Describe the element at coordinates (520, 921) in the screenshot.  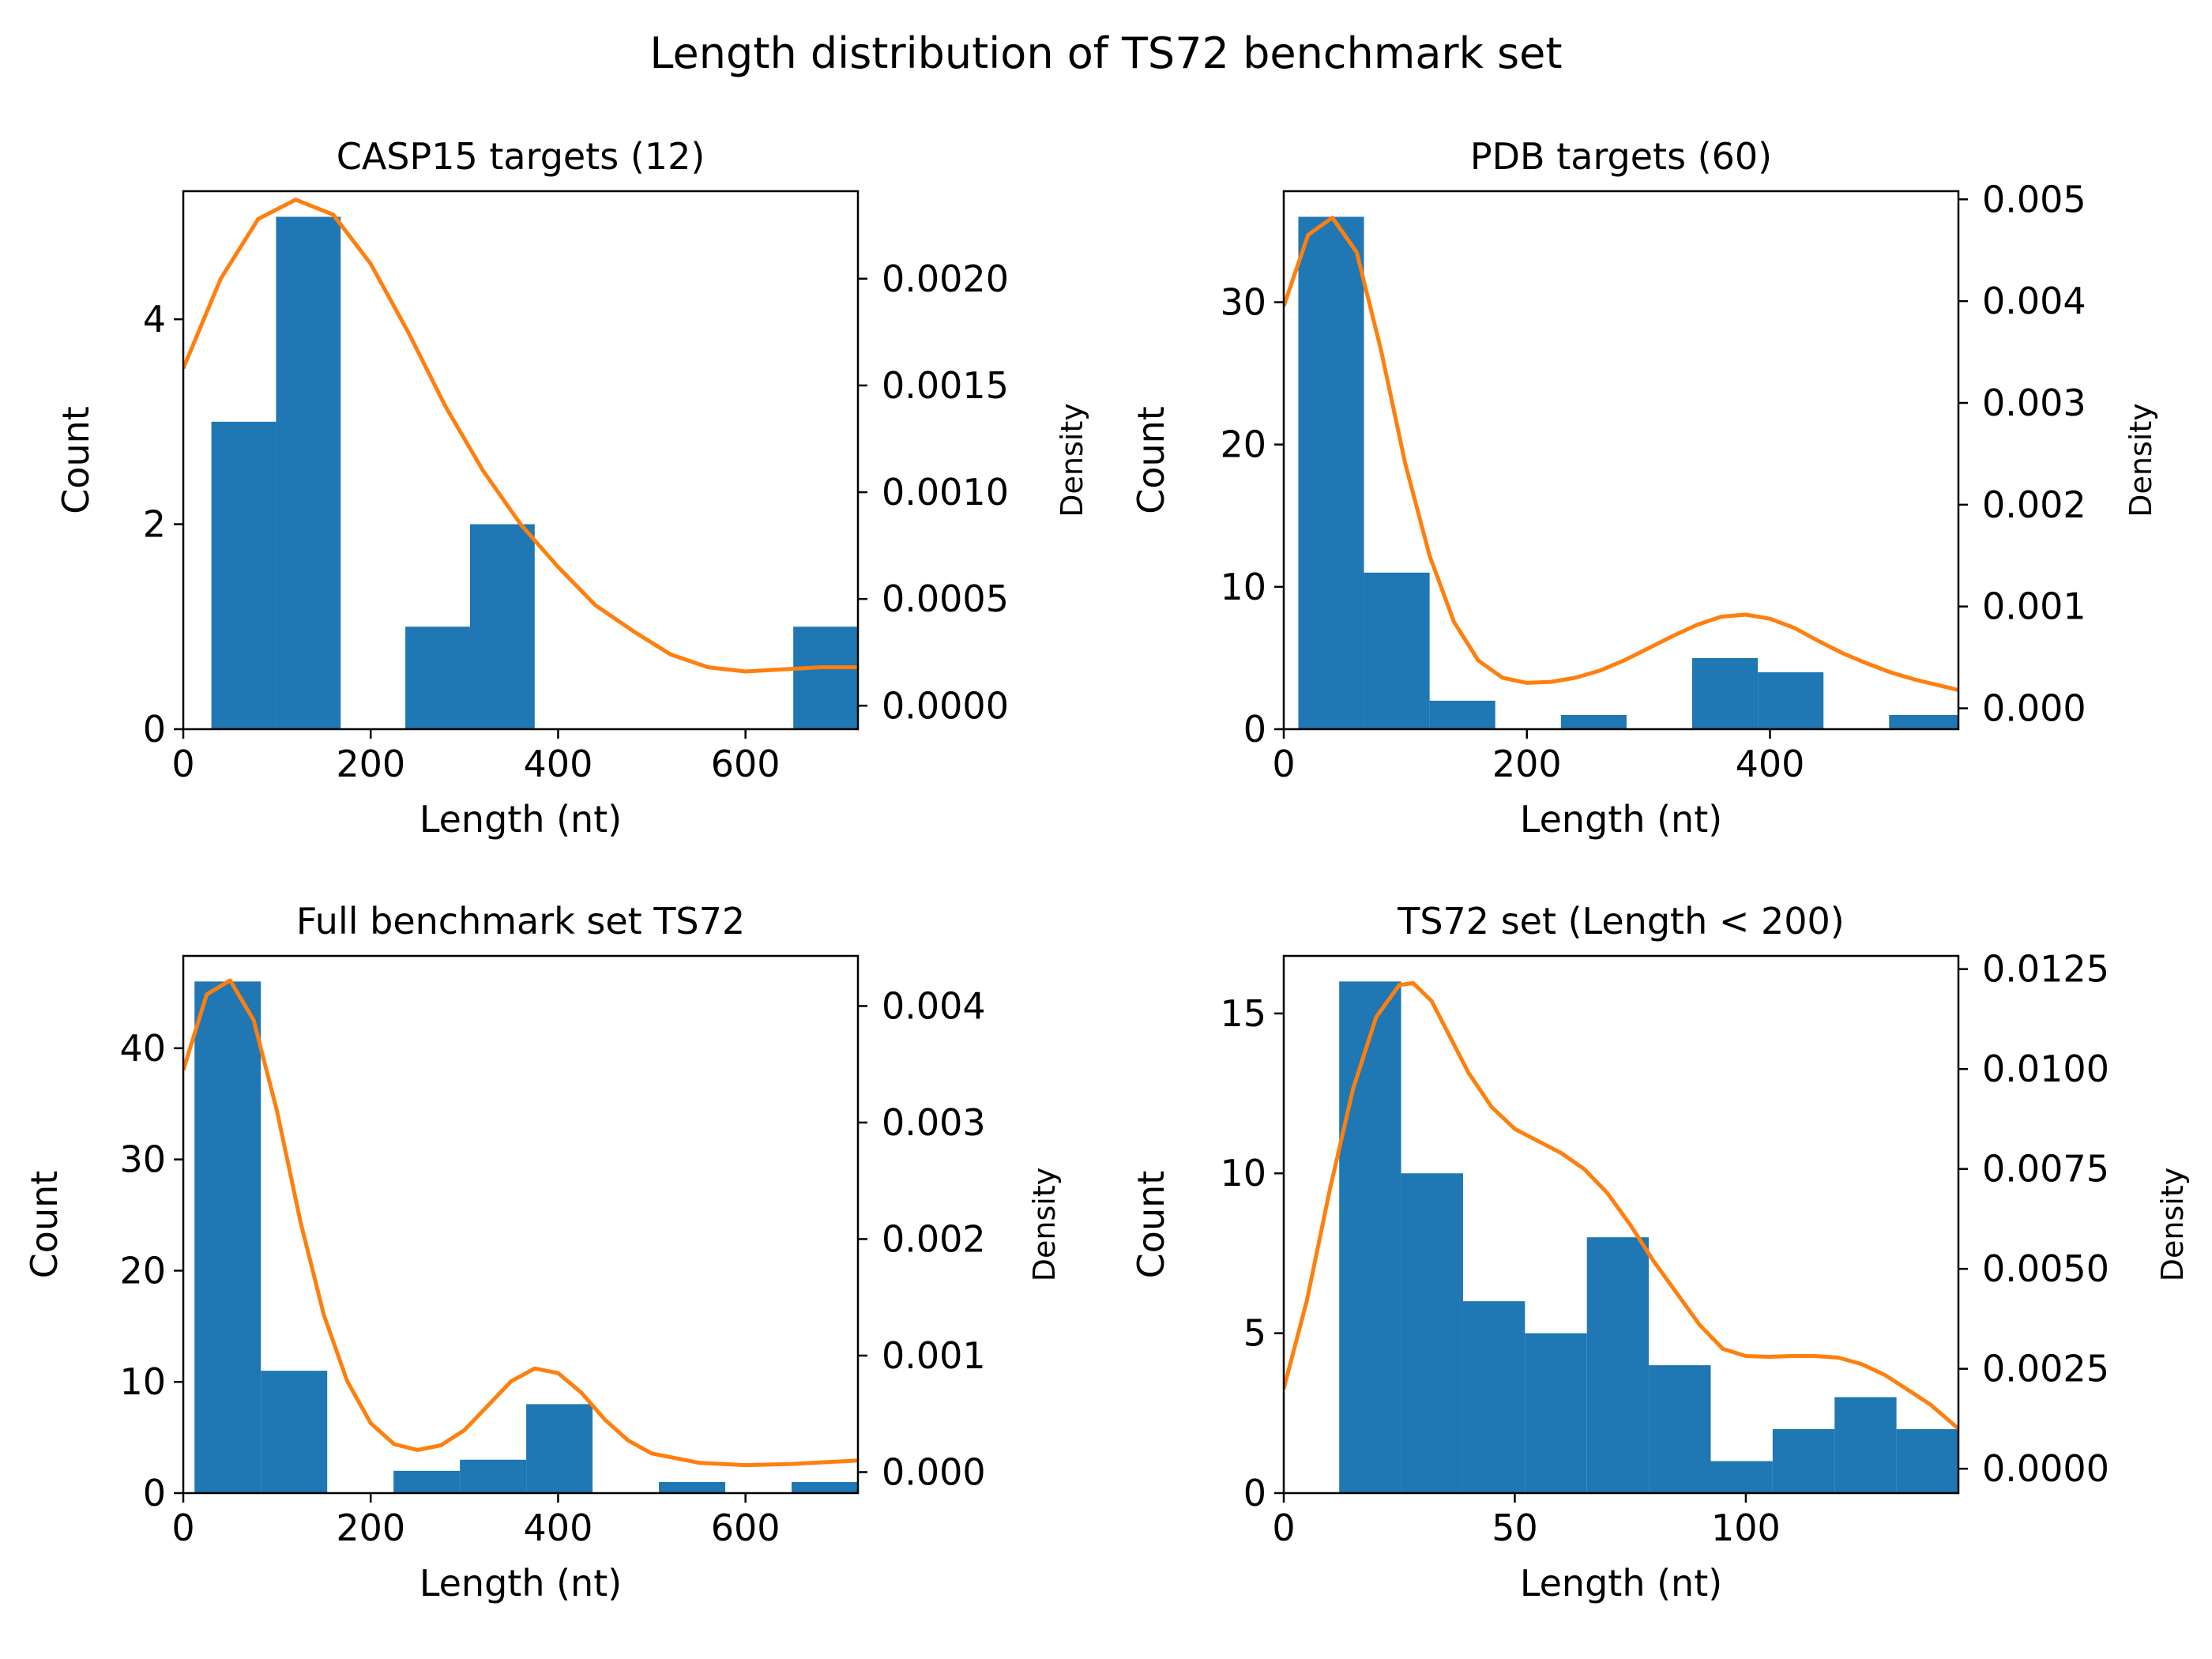
I see `panel-title: Full benchmark set TS72` at that location.